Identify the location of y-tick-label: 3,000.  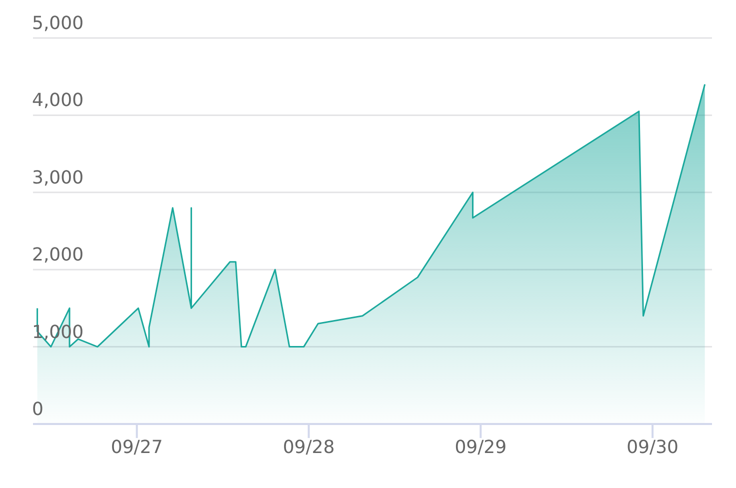
(58, 177).